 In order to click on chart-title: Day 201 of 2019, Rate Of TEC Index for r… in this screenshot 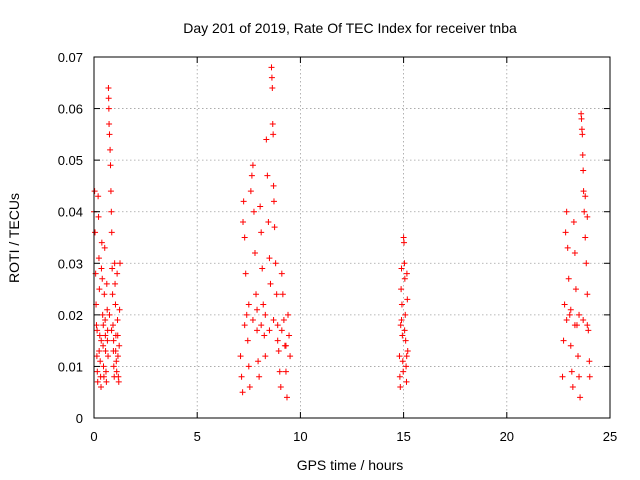, I will do `click(350, 28)`.